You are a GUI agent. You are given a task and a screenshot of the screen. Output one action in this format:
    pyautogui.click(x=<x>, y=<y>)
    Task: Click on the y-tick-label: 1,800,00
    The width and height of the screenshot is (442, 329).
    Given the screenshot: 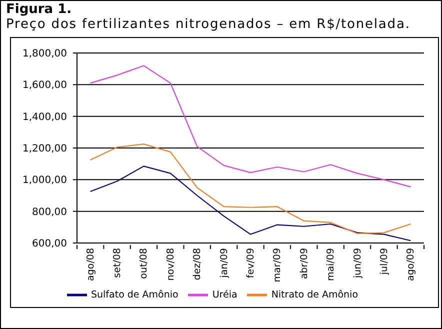 What is the action you would take?
    pyautogui.click(x=44, y=54)
    